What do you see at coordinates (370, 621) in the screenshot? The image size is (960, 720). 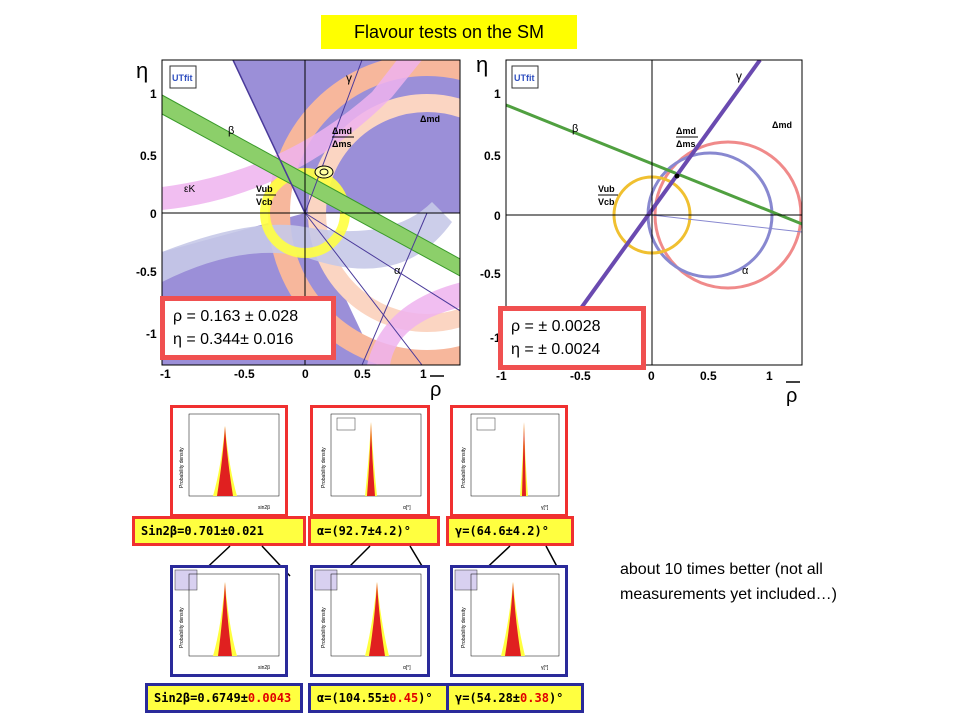 I see `mini-plot-alpha-bottom: Probability density α[°]` at bounding box center [370, 621].